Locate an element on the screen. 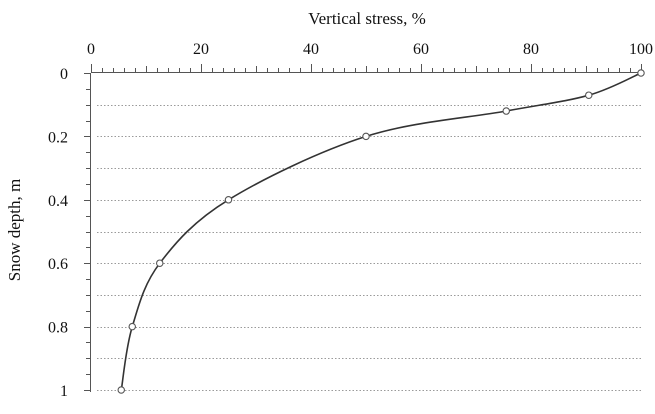  y-tick-label: 0.2 is located at coordinates (58, 137).